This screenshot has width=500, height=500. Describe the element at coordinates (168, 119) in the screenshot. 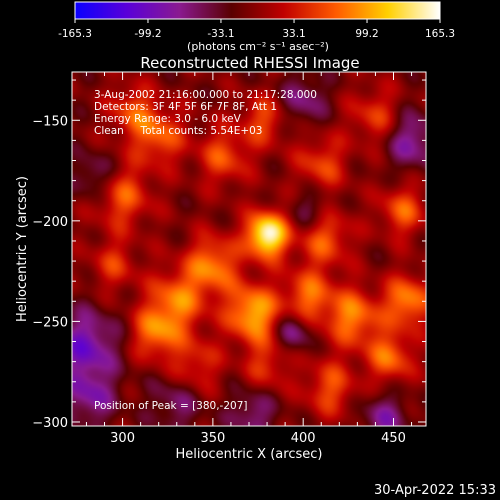

I see `info-line-energy: Energy Range: 3.0 - 6.0 keV` at that location.